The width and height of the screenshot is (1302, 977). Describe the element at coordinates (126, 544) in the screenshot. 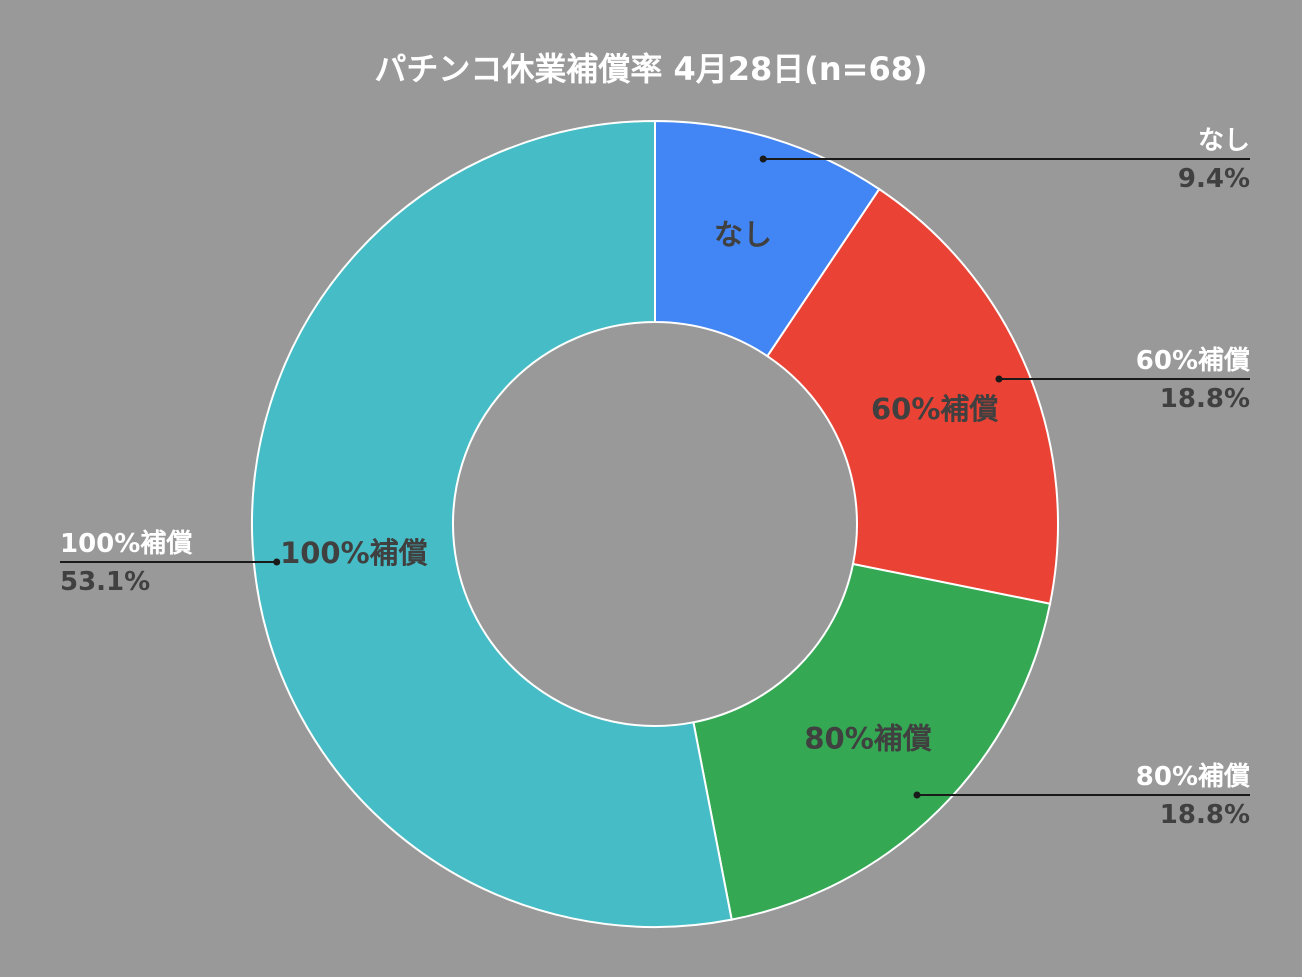

I see `slice-3-callout-name: 100%補償` at that location.